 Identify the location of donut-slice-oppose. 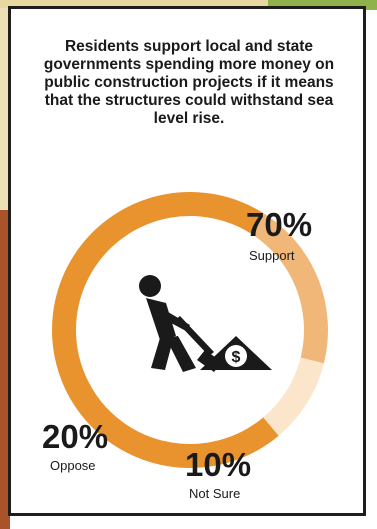
(289, 288).